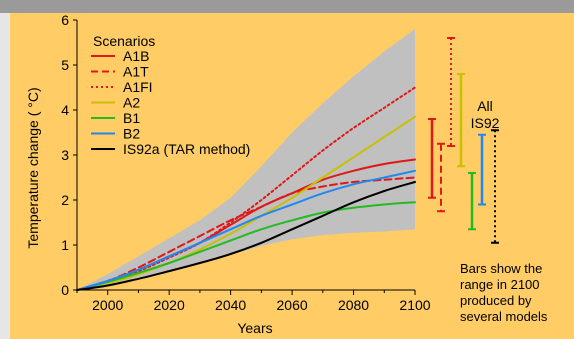 This screenshot has height=339, width=574. Describe the element at coordinates (136, 72) in the screenshot. I see `legend-label-a1t: A1T` at that location.